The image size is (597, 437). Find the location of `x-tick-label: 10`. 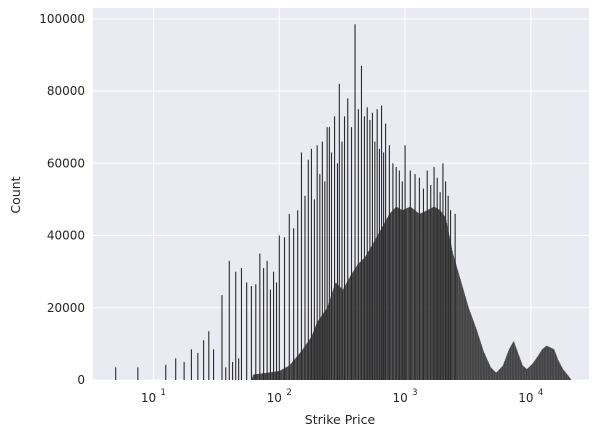

x-tick-label: 10 is located at coordinates (399, 398).